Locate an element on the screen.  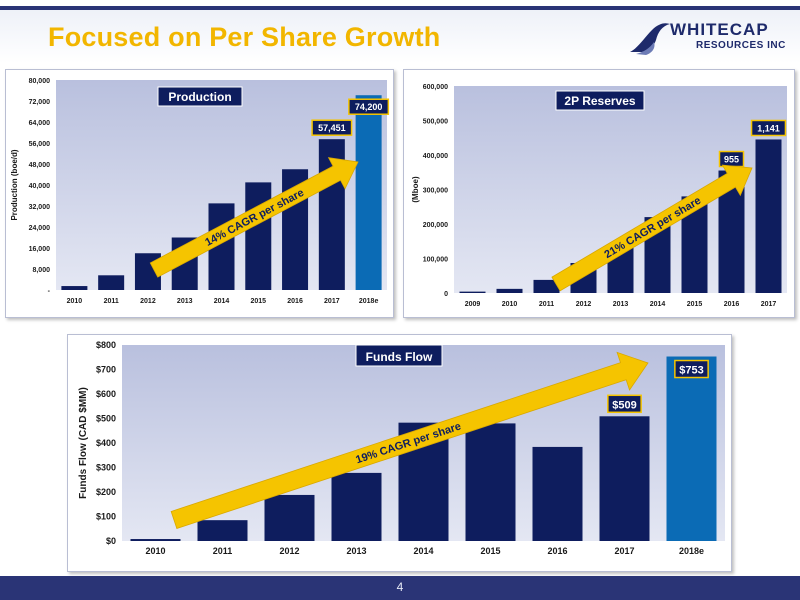
data-label: $509 is located at coordinates (624, 404).